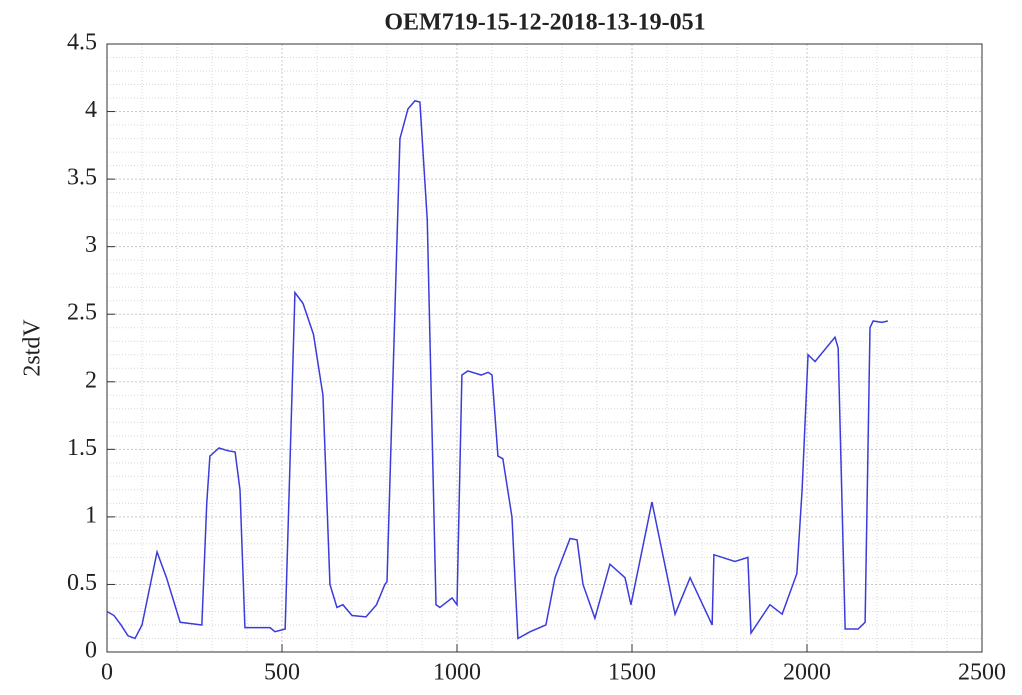 The height and width of the screenshot is (695, 1022). Describe the element at coordinates (33, 348) in the screenshot. I see `y-axis-label: 2stdV` at that location.